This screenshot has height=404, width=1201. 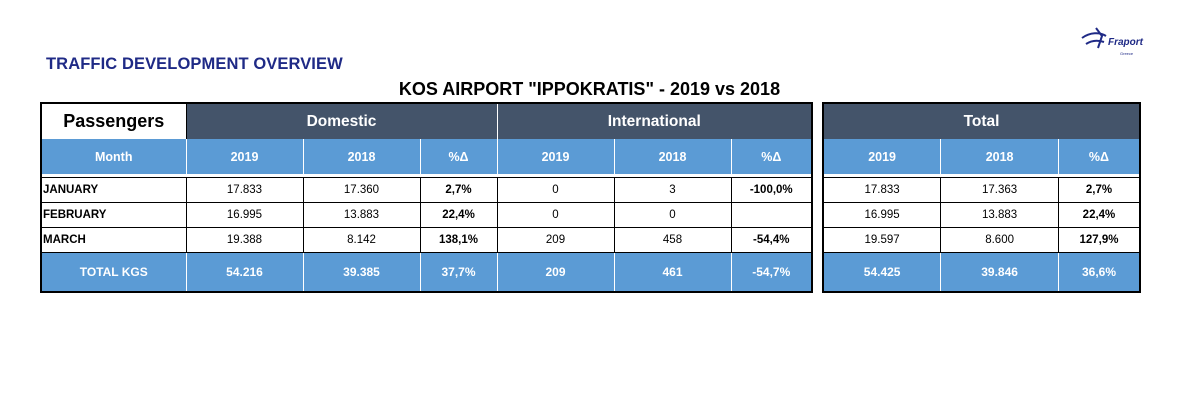 What do you see at coordinates (654, 121) in the screenshot?
I see `international-header: International` at bounding box center [654, 121].